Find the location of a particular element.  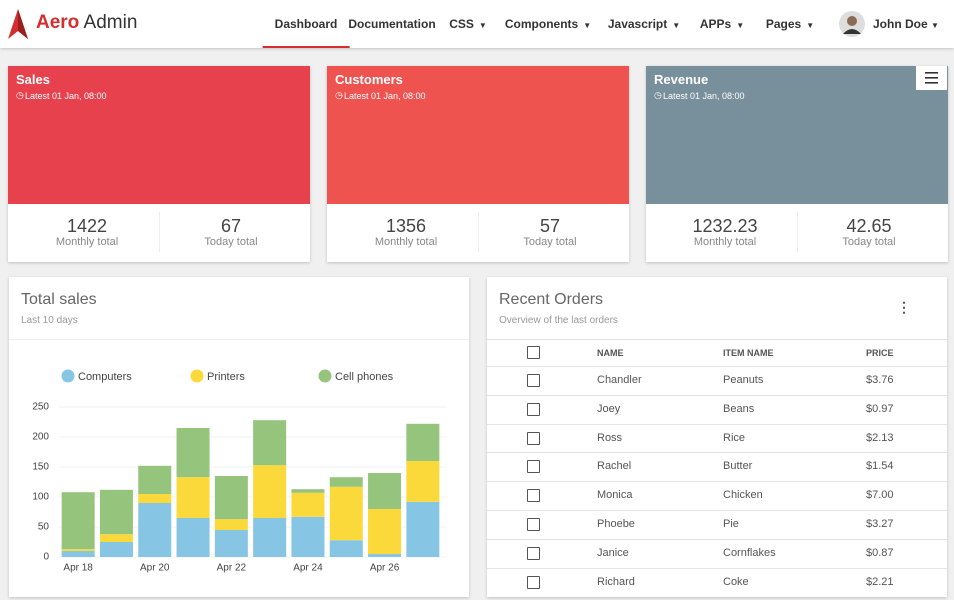

nav-item: Documentation is located at coordinates (391, 24).